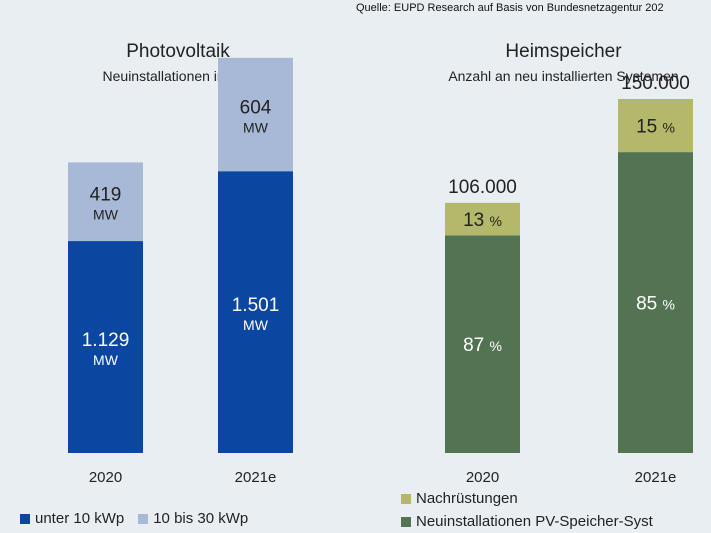  I want to click on hs-percent-label: 85 %, so click(655, 304).